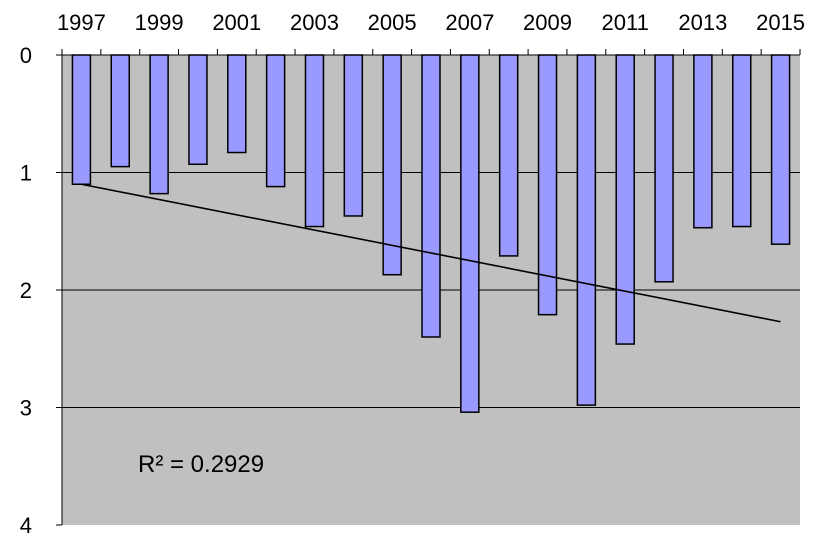 Image resolution: width=818 pixels, height=534 pixels. I want to click on x-tick-label: 1997, so click(81, 22).